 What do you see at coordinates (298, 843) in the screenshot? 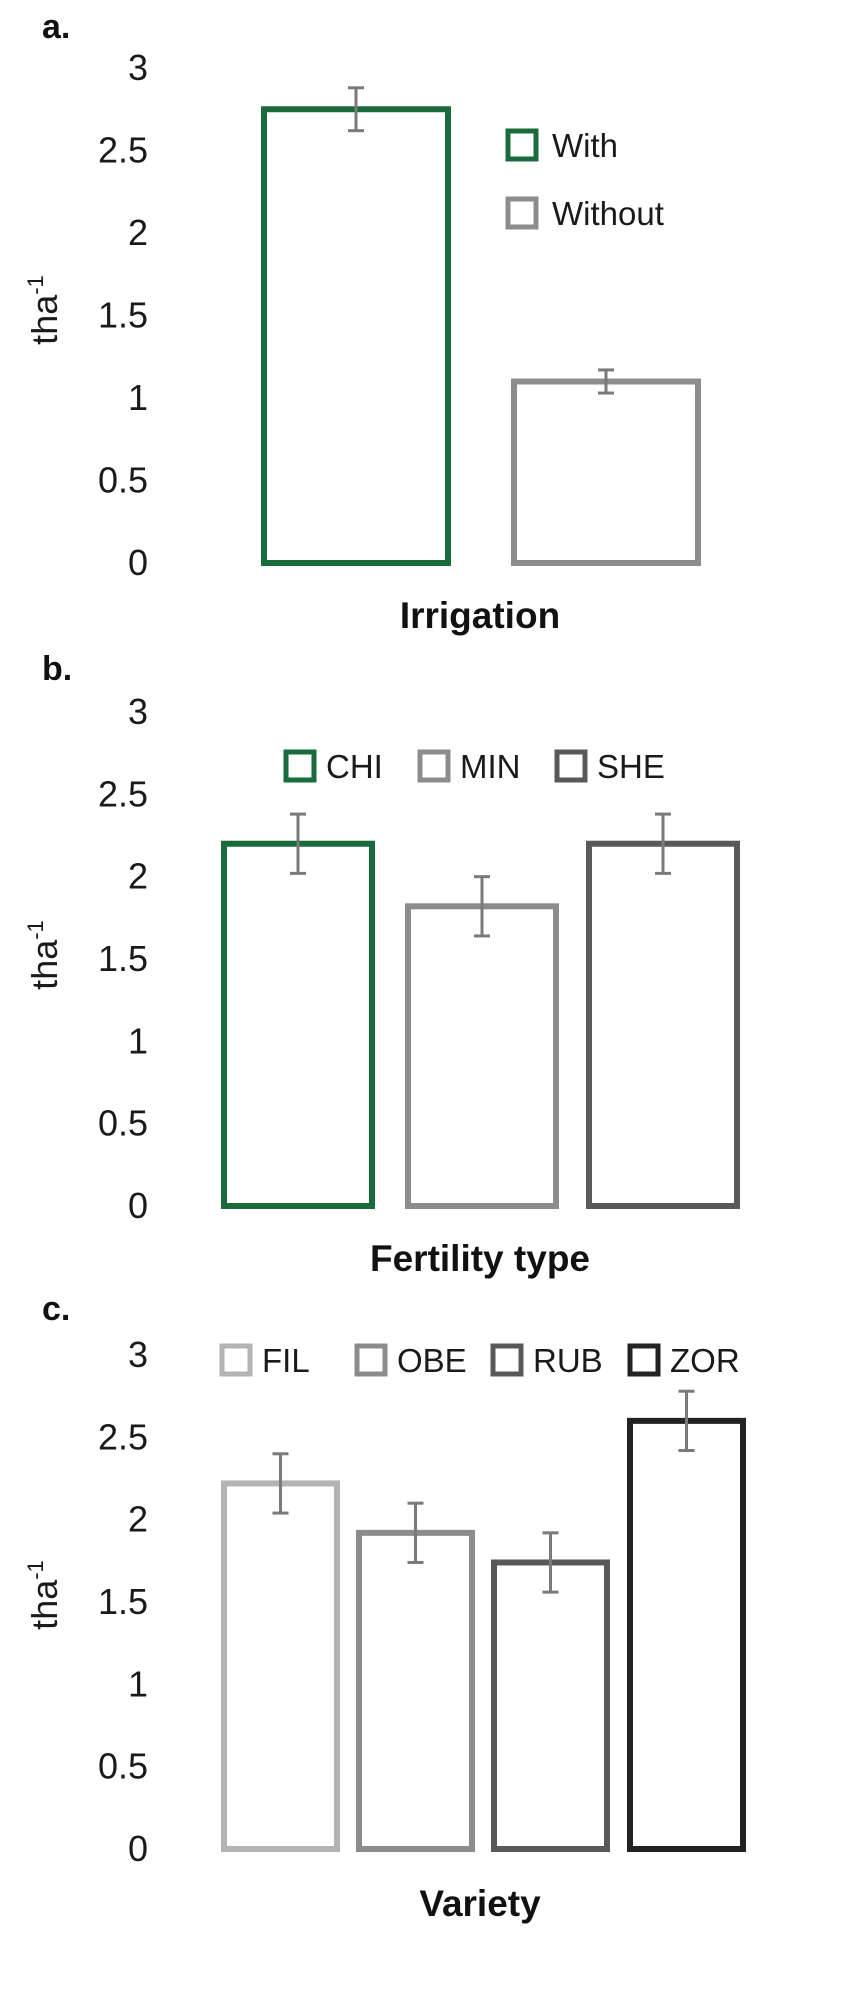
I see `error-bar-chi` at bounding box center [298, 843].